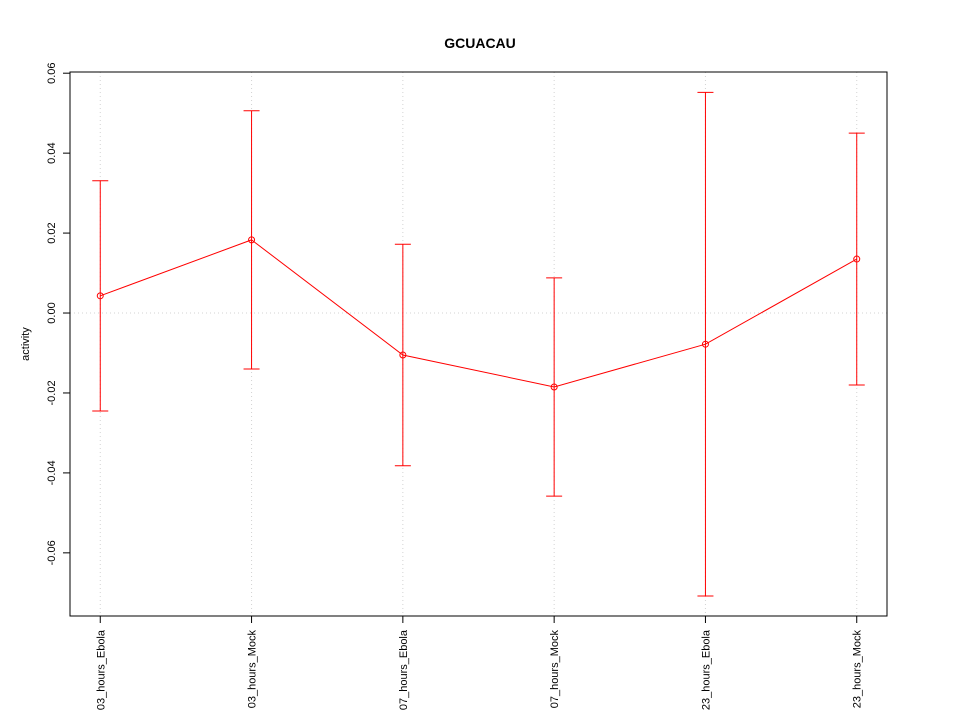  Describe the element at coordinates (52, 552) in the screenshot. I see `y-tick-label: -0.06` at that location.